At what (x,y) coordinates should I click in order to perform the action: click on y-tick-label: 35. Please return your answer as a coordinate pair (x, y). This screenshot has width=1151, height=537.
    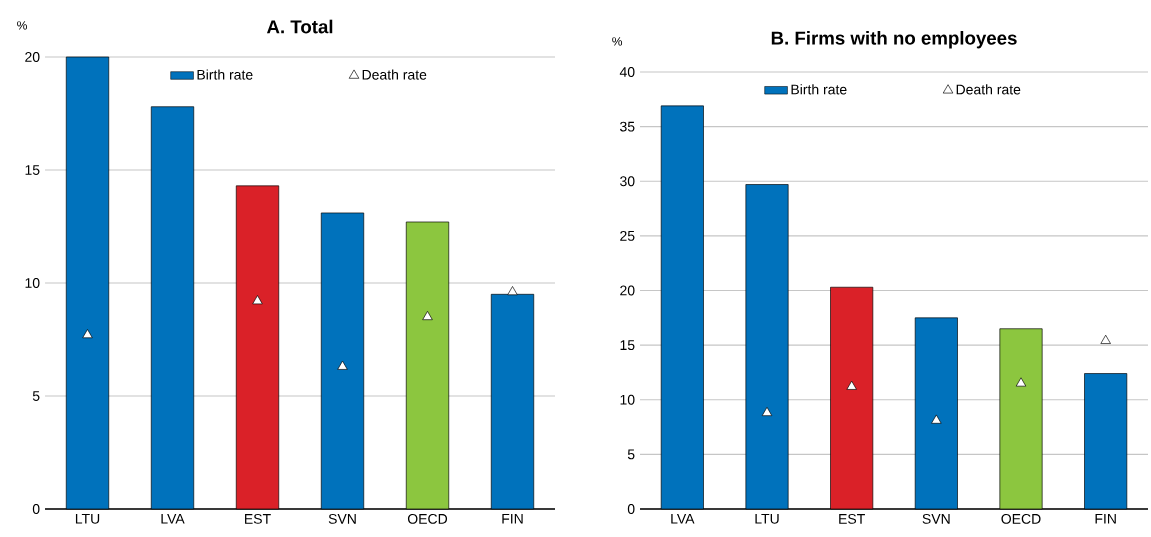
    Looking at the image, I should click on (627, 126).